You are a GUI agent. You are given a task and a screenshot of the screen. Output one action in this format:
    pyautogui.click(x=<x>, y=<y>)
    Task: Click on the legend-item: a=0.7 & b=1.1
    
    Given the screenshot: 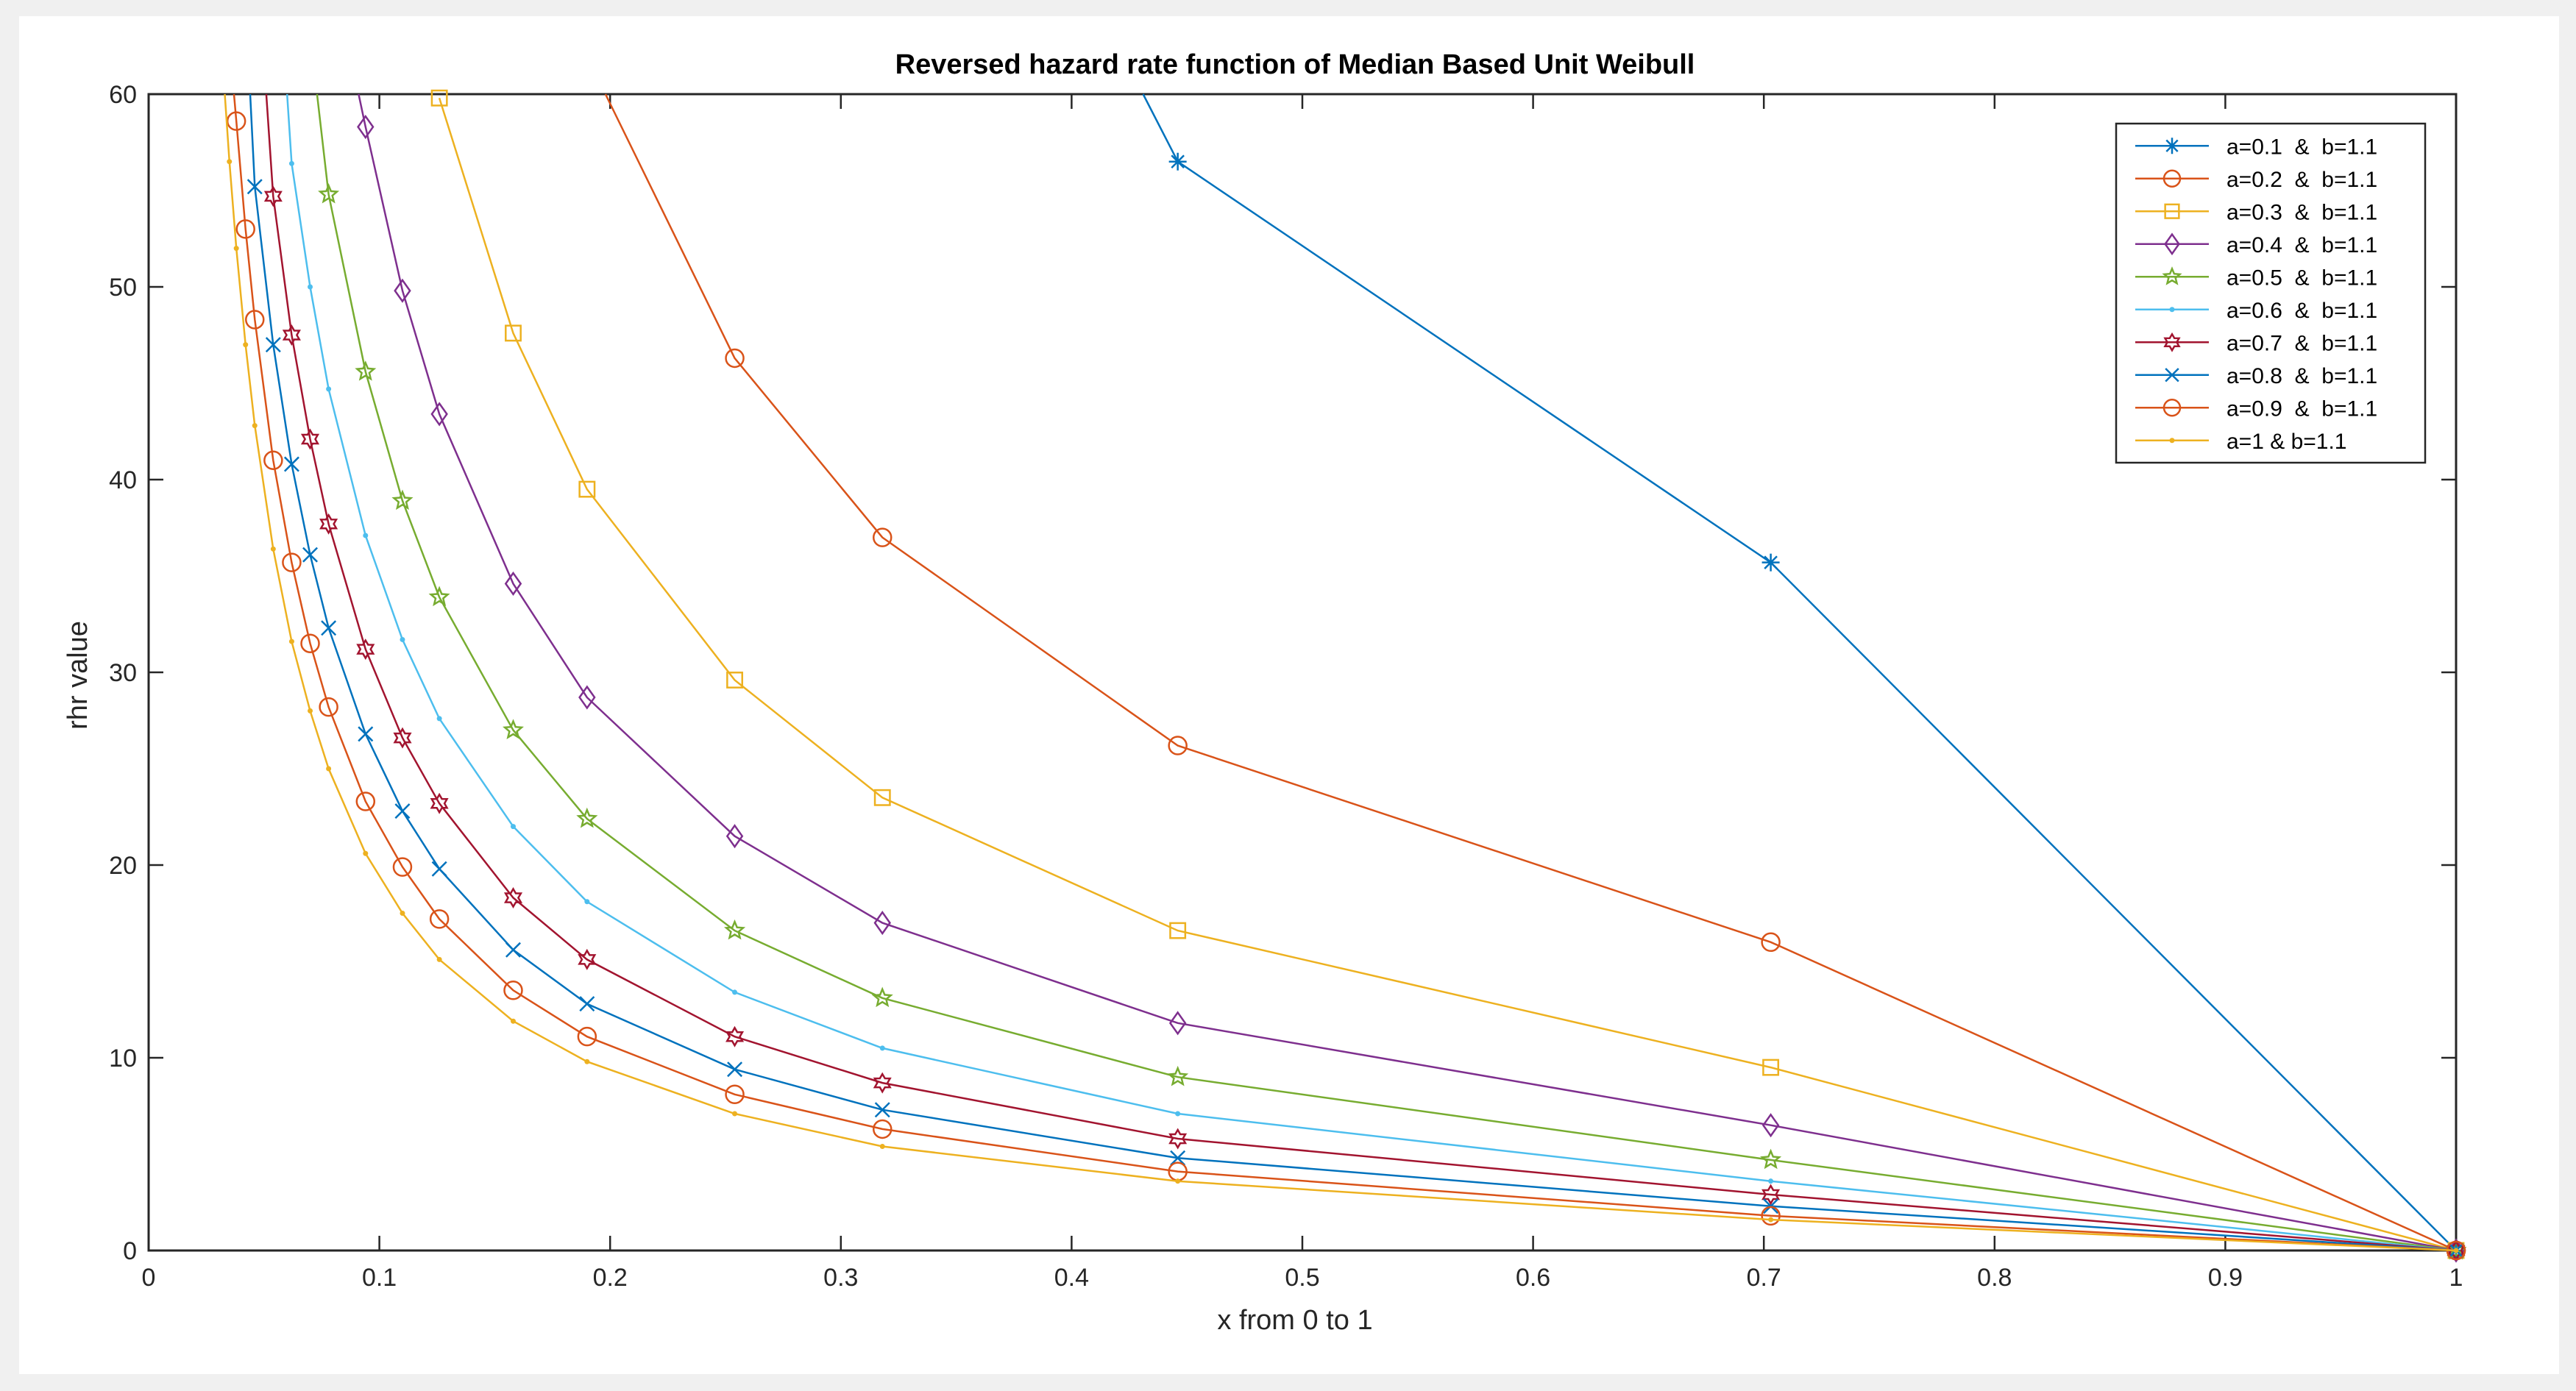 What is the action you would take?
    pyautogui.click(x=2256, y=343)
    